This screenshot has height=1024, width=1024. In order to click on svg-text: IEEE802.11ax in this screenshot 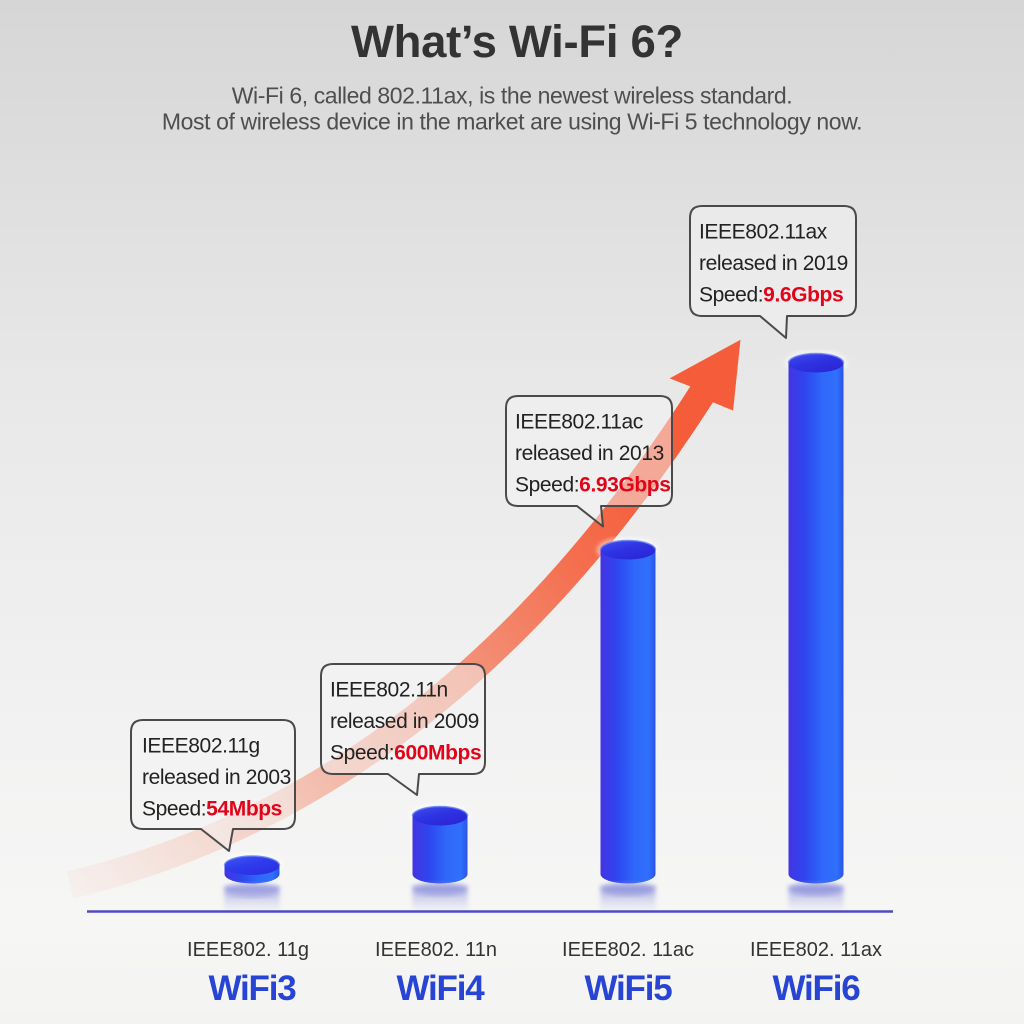, I will do `click(763, 232)`.